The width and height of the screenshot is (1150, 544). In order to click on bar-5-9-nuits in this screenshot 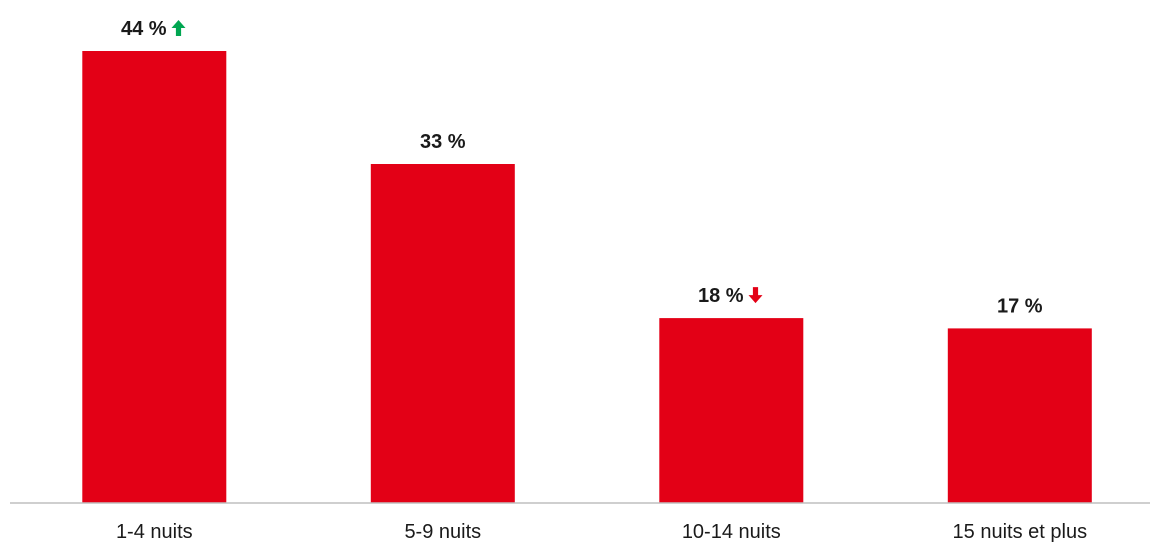, I will do `click(442, 333)`.